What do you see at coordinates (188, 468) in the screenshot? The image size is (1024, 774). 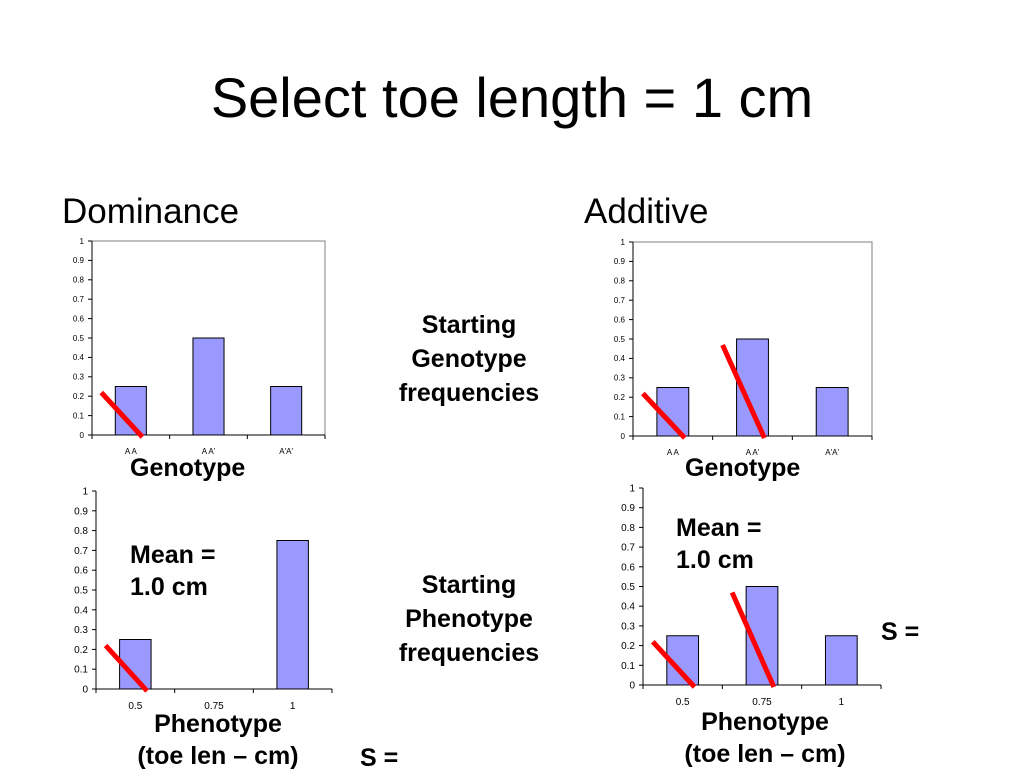 I see `dominance-genotype-xlabel: Genotype` at bounding box center [188, 468].